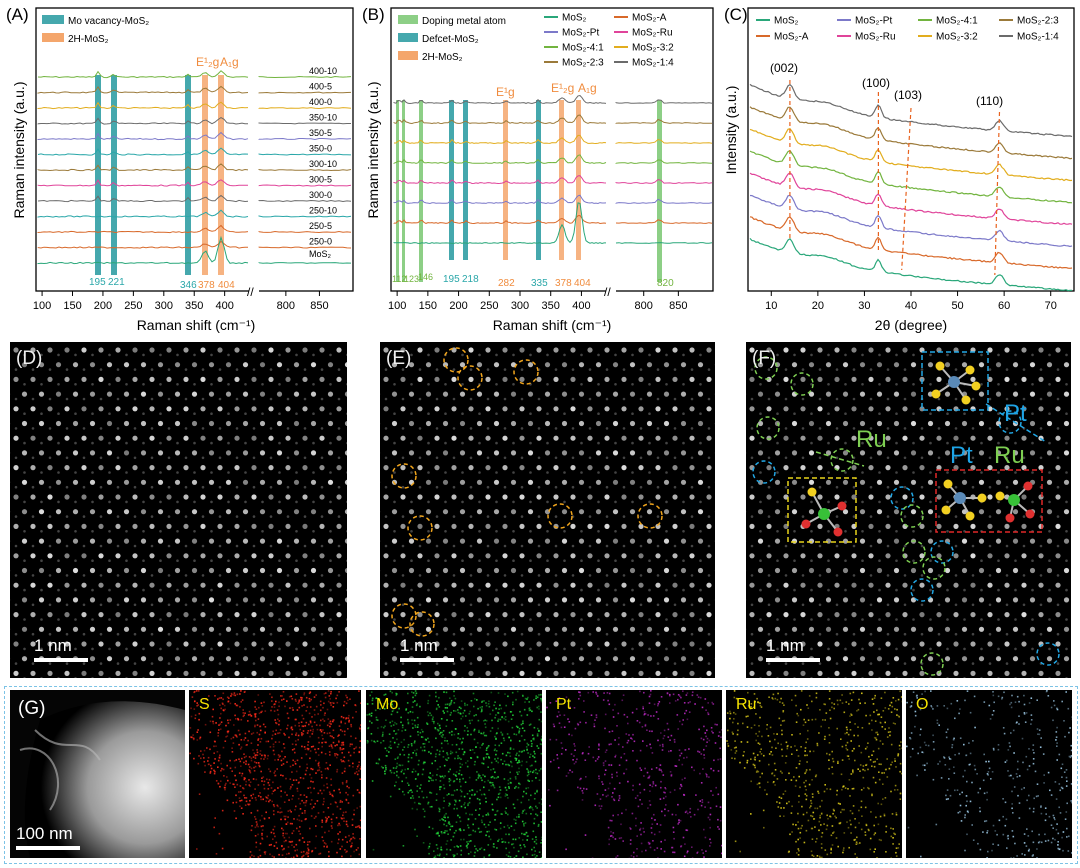 The width and height of the screenshot is (1080, 868). Describe the element at coordinates (664, 101) in the screenshot. I see `raman-series-b` at that location.